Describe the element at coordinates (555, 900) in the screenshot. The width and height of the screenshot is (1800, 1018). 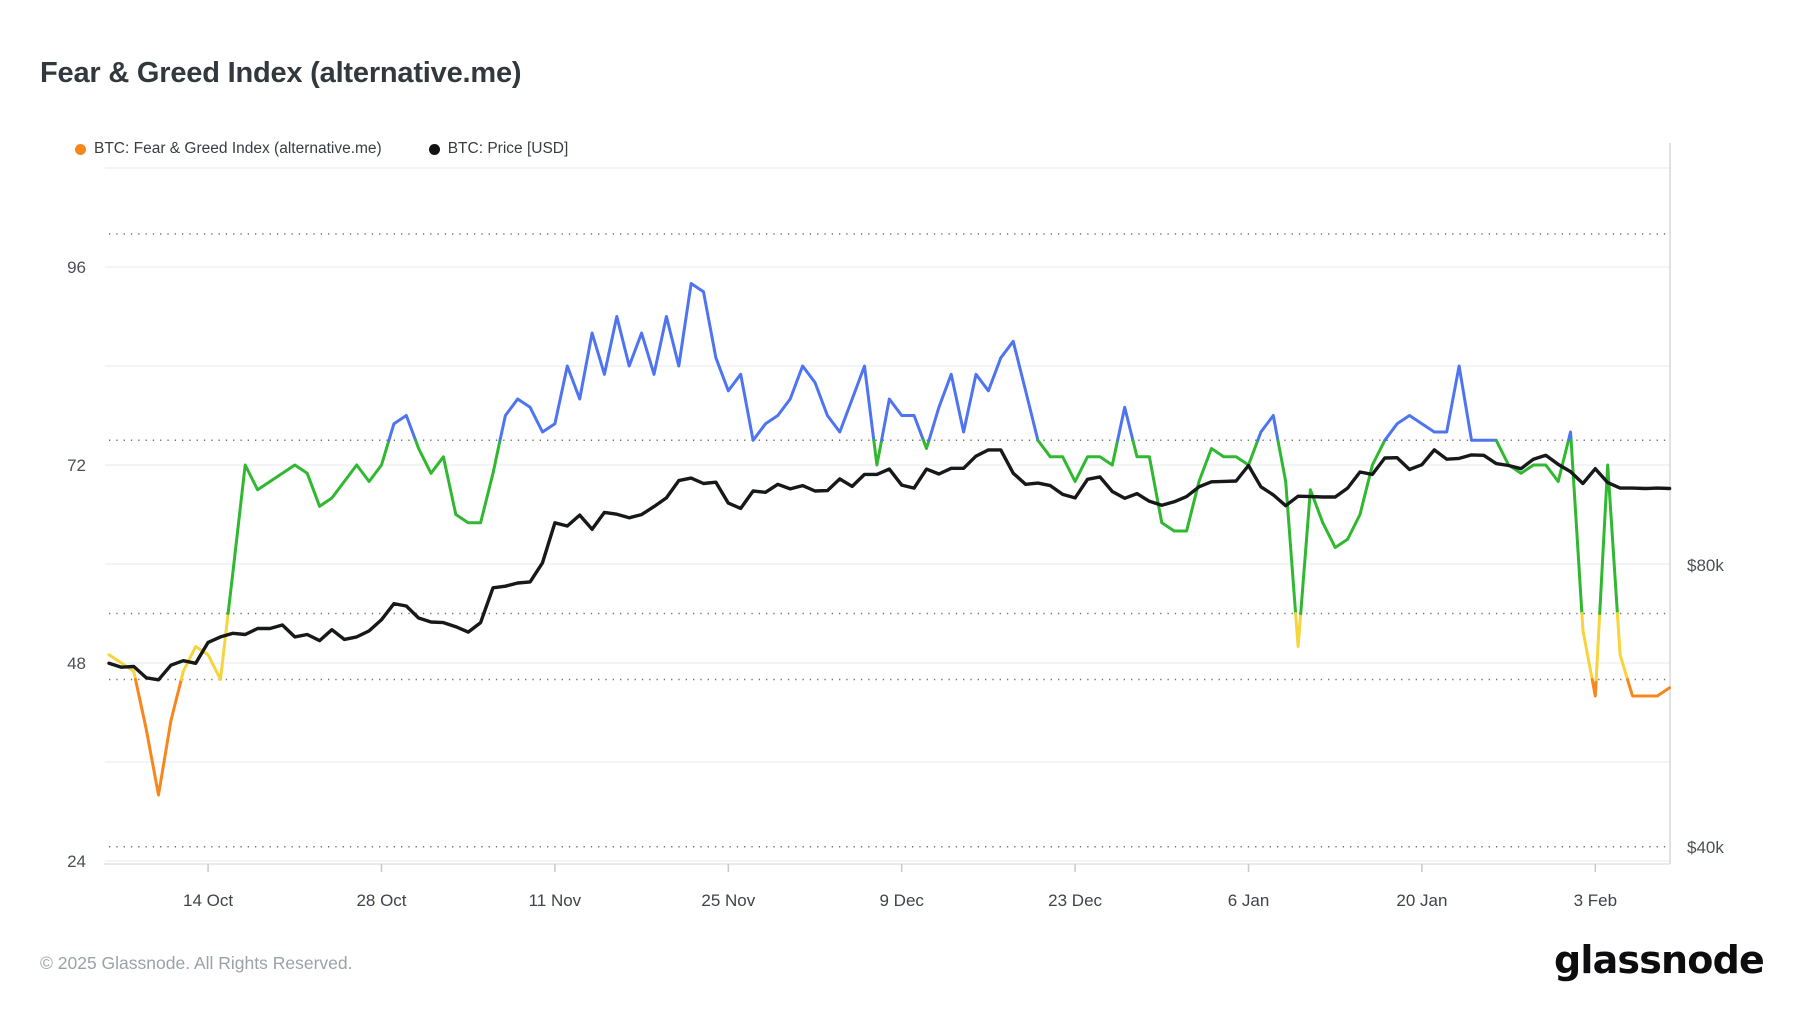
I see `x-tick-label: 11 Nov` at that location.